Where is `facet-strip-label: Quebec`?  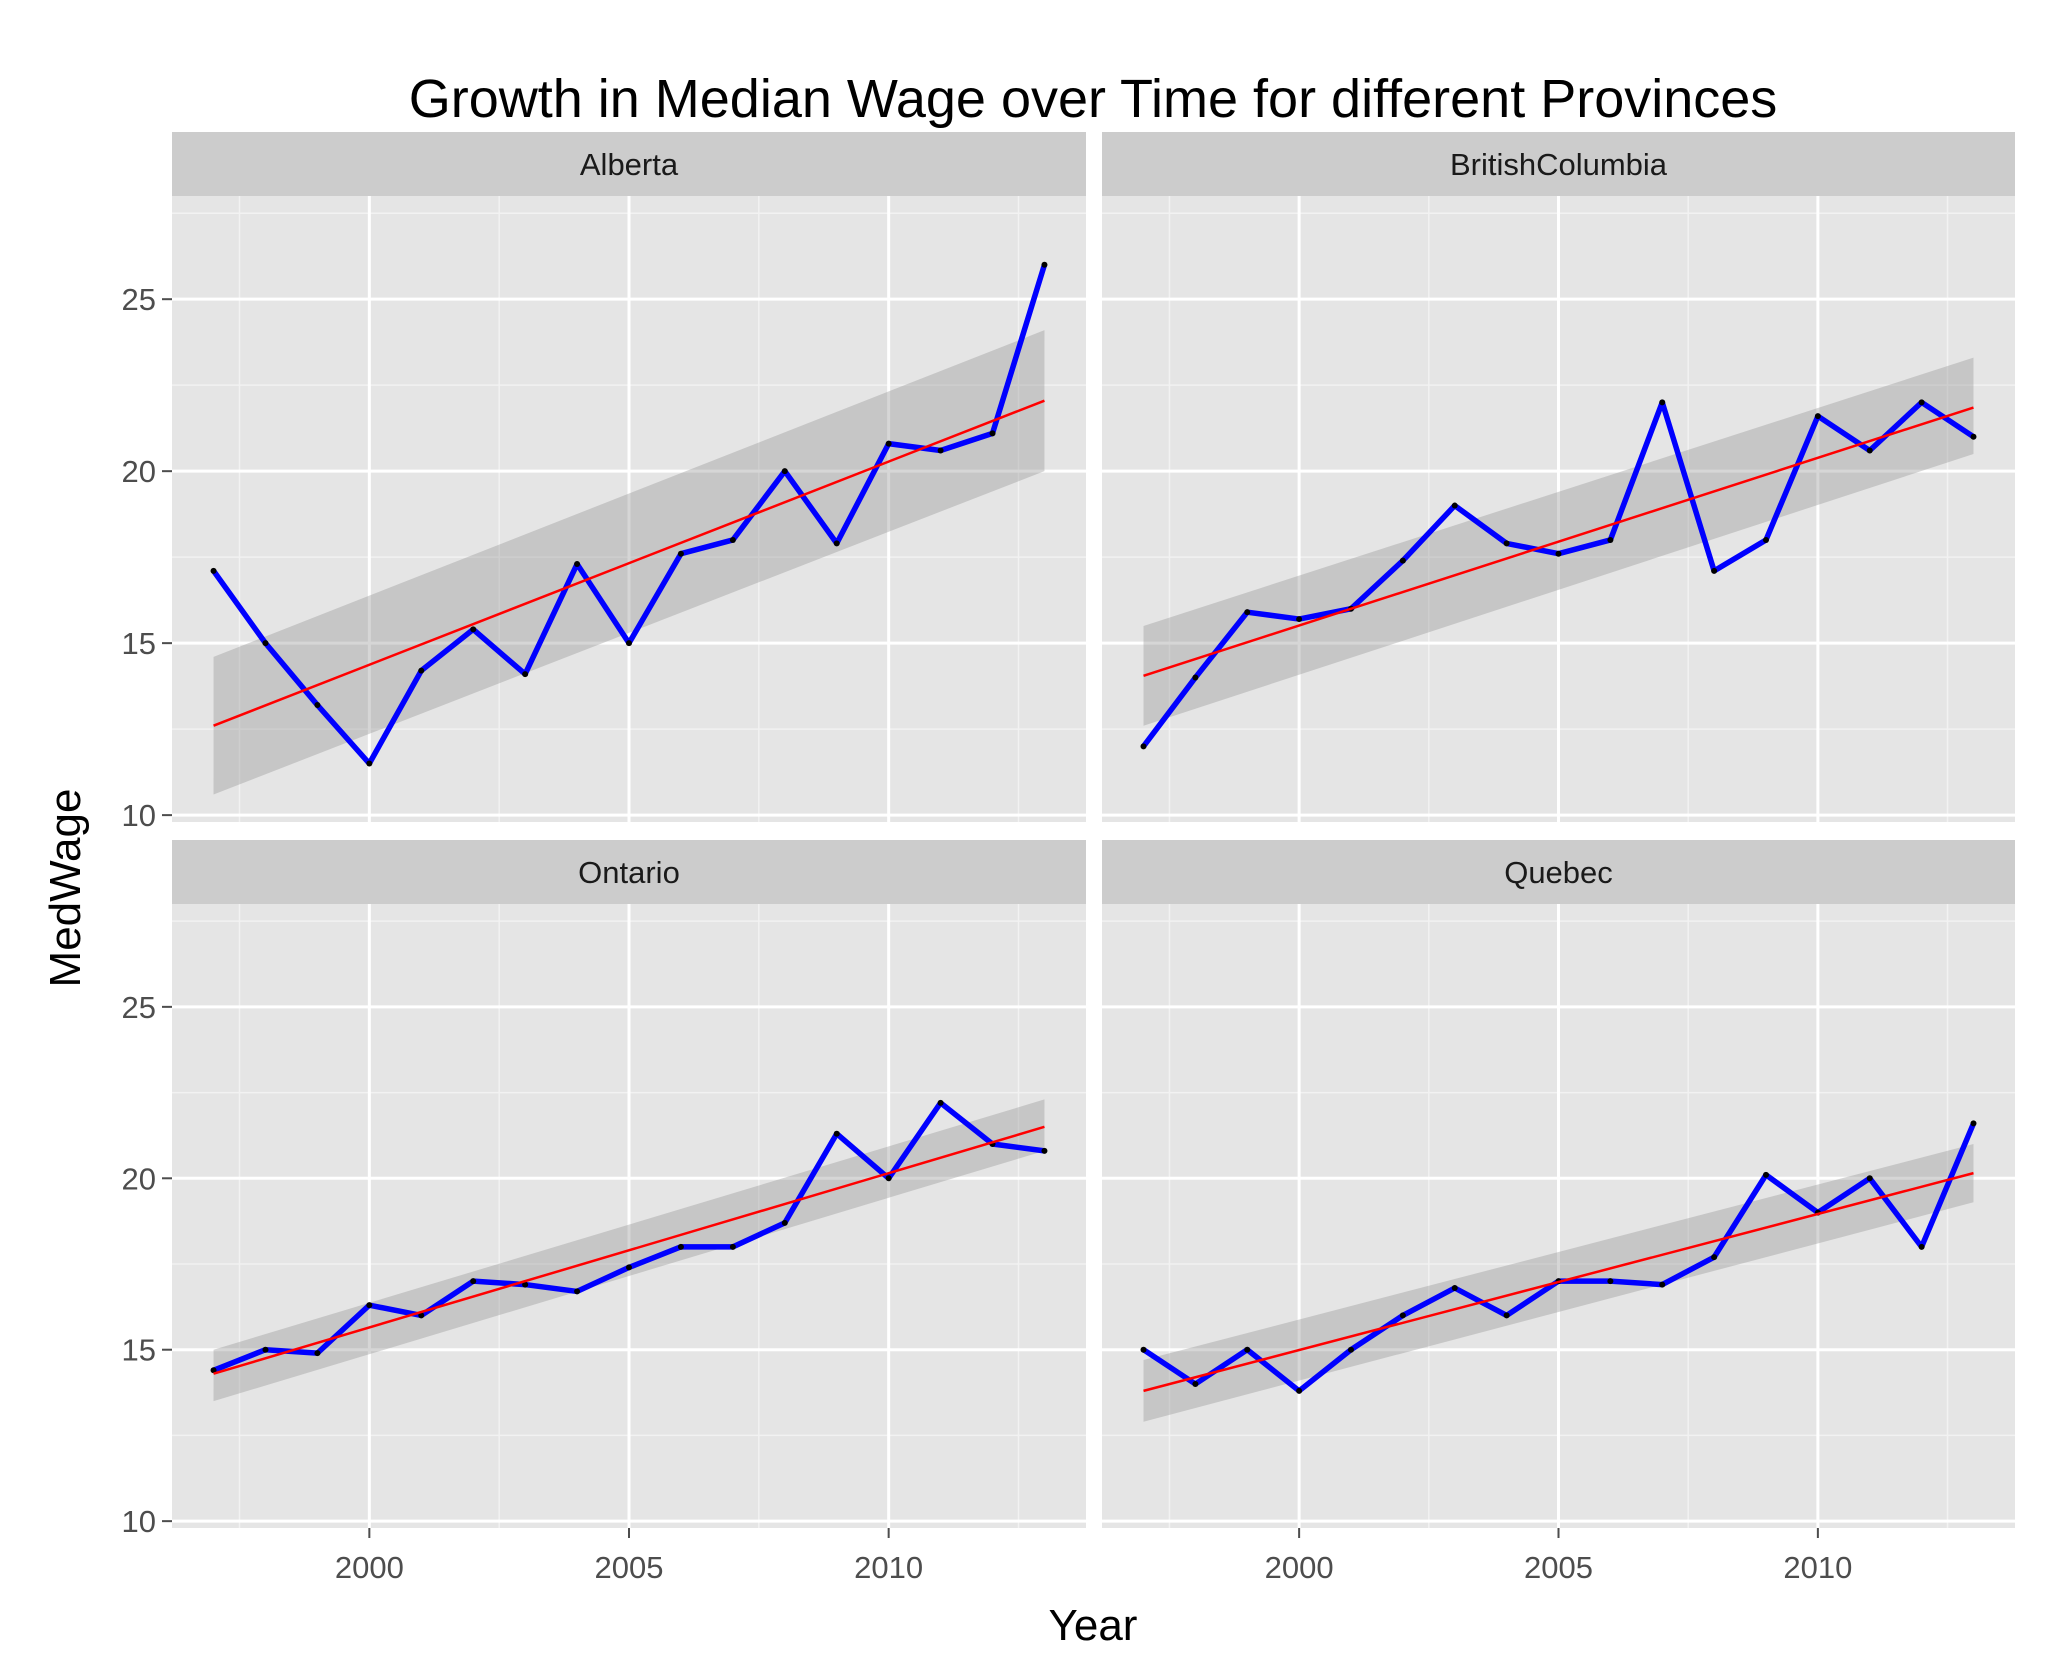
facet-strip-label: Quebec is located at coordinates (1558, 872).